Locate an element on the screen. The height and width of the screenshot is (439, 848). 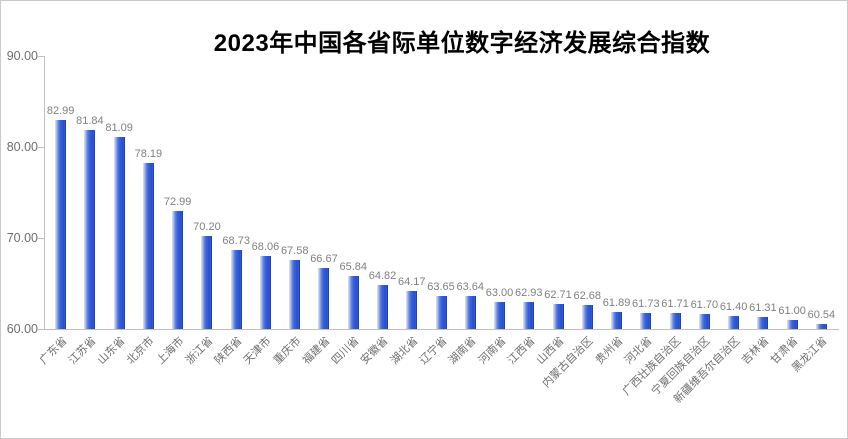
bar-value-label: 63.64 is located at coordinates (470, 286).